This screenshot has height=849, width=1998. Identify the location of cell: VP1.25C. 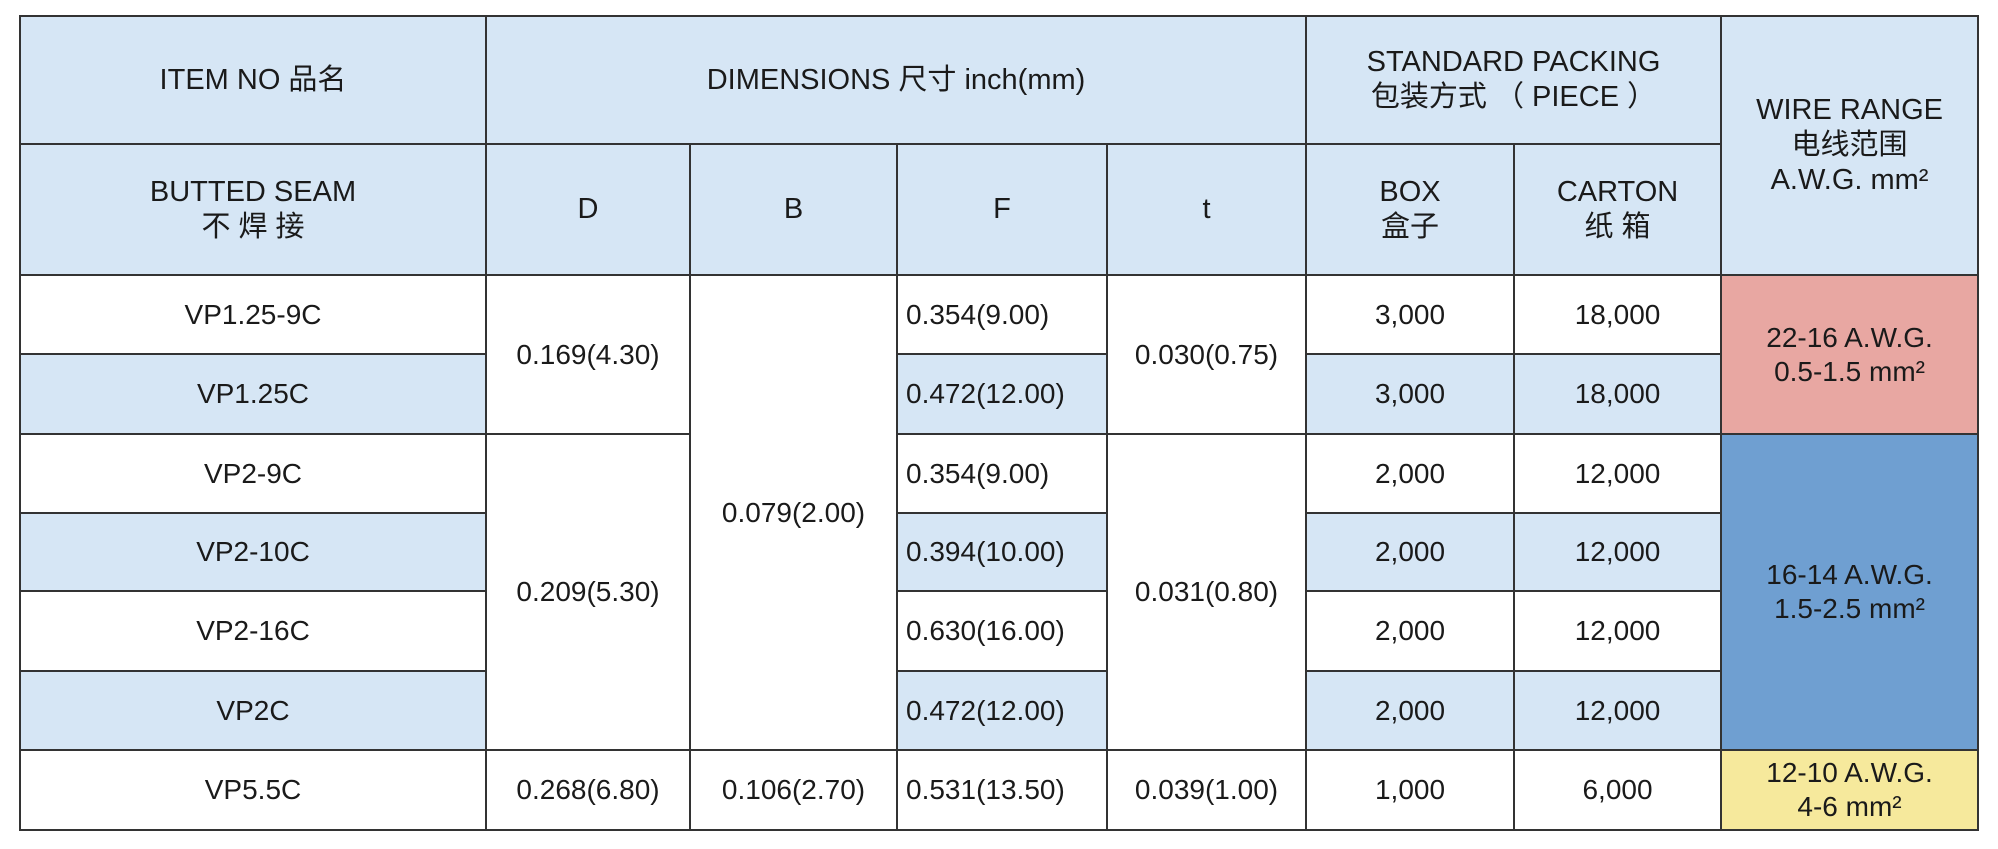
(253, 394).